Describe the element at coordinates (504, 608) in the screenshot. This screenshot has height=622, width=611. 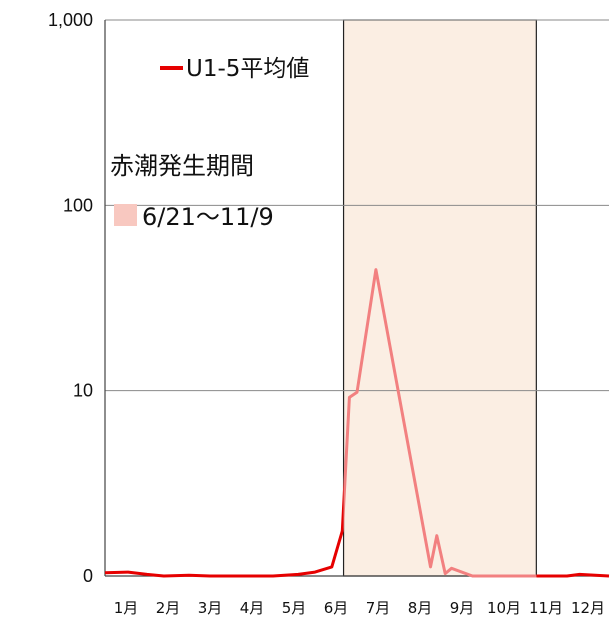
I see `x-tick-label: 10月` at that location.